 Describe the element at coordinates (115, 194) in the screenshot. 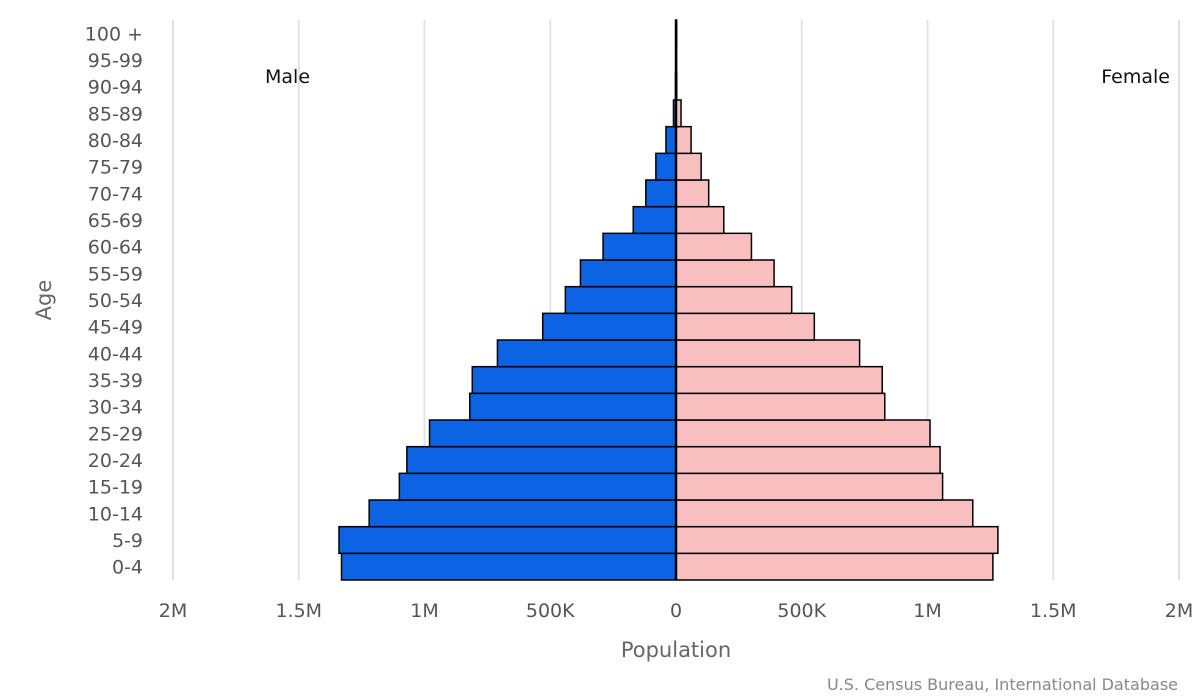

I see `age-tick-label: 70-74` at that location.